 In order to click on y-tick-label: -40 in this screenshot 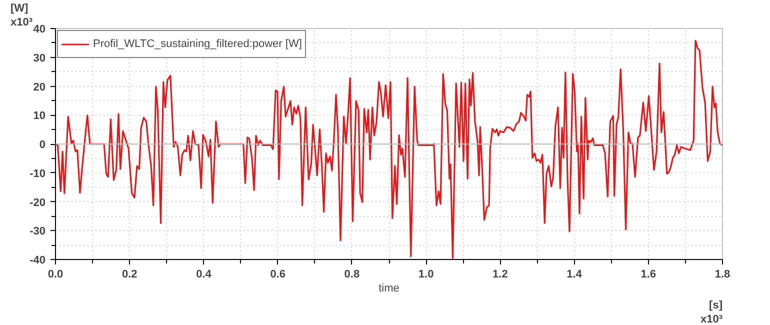, I will do `click(38, 260)`.